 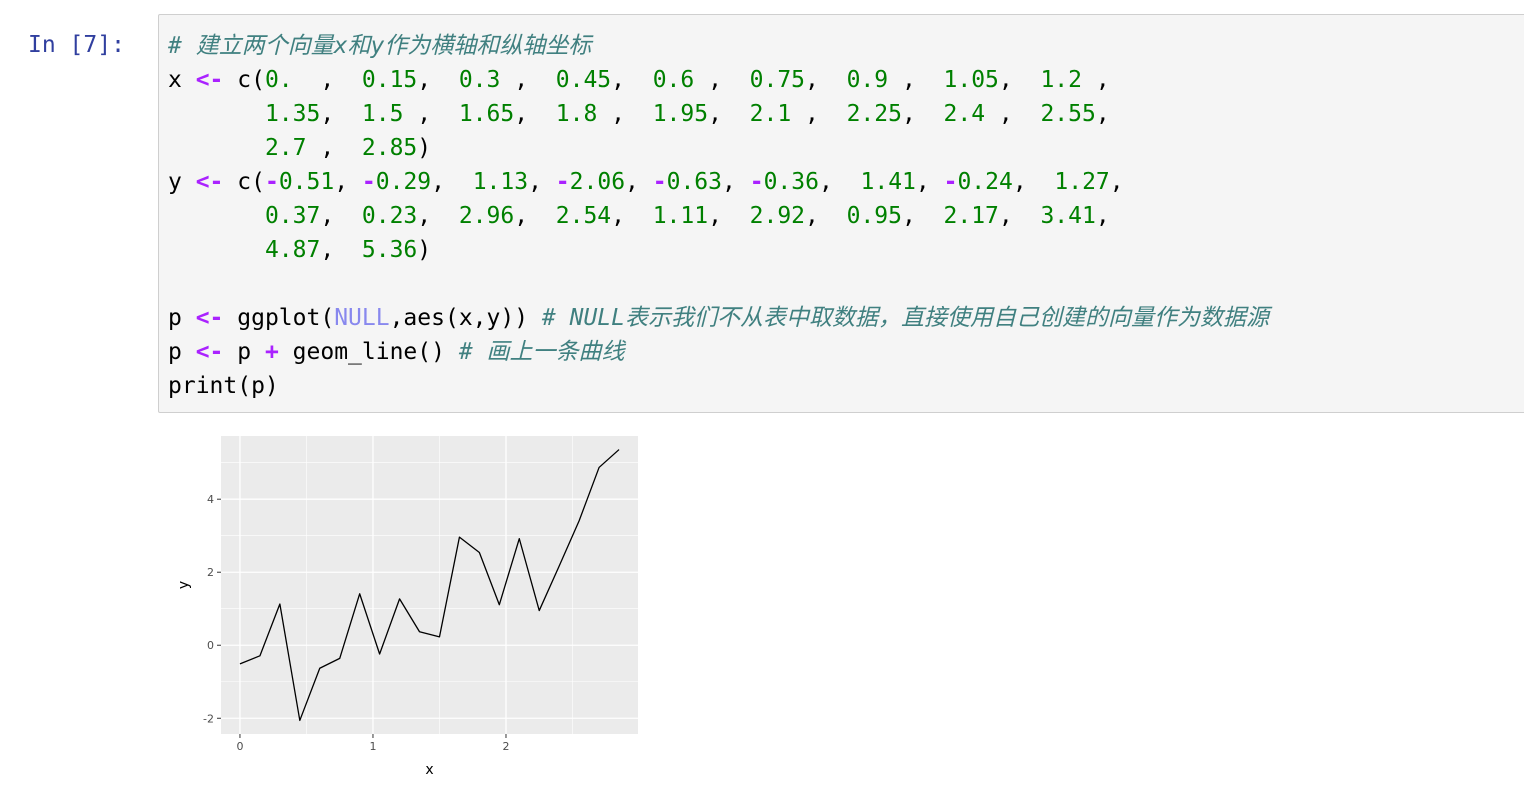 What do you see at coordinates (680, 114) in the screenshot?
I see `code-token-num: 1.95` at bounding box center [680, 114].